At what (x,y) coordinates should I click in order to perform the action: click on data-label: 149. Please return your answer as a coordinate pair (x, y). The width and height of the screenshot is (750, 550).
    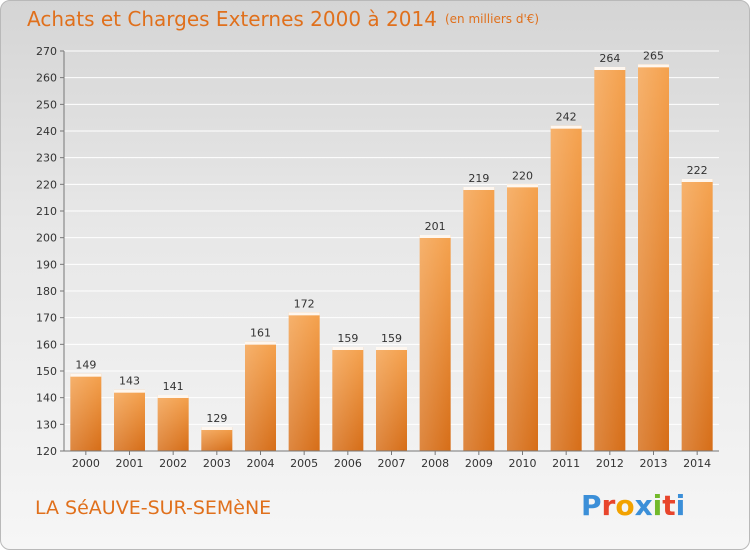
    Looking at the image, I should click on (85, 365).